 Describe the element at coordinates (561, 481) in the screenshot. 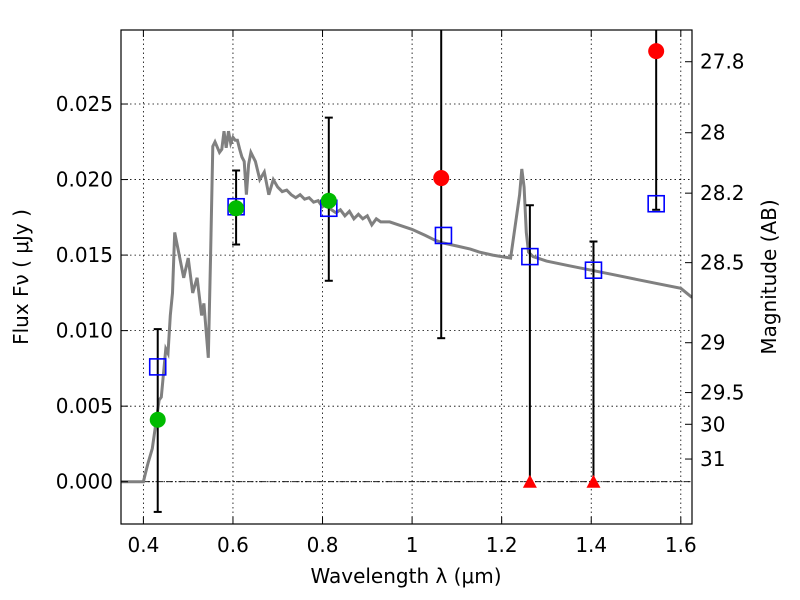

I see `upper-limit-markers` at that location.